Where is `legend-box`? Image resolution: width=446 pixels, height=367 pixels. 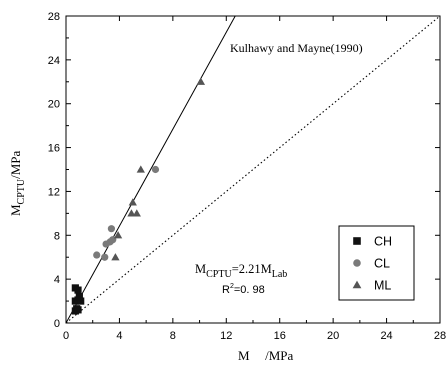
legend-box is located at coordinates (376, 263).